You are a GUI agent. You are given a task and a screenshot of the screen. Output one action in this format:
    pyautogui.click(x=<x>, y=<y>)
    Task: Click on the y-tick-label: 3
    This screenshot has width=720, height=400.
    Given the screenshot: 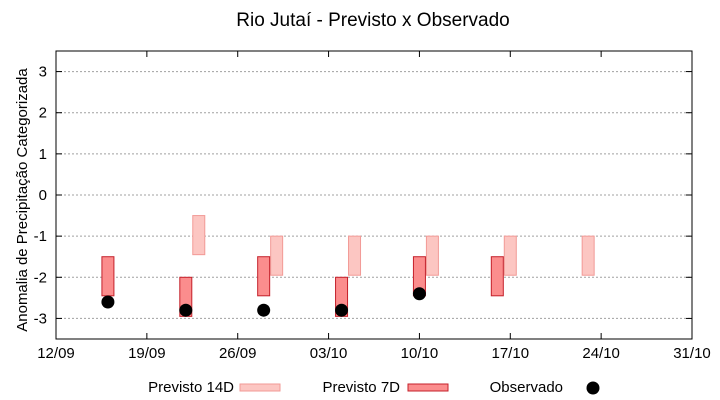 What is the action you would take?
    pyautogui.click(x=43, y=72)
    